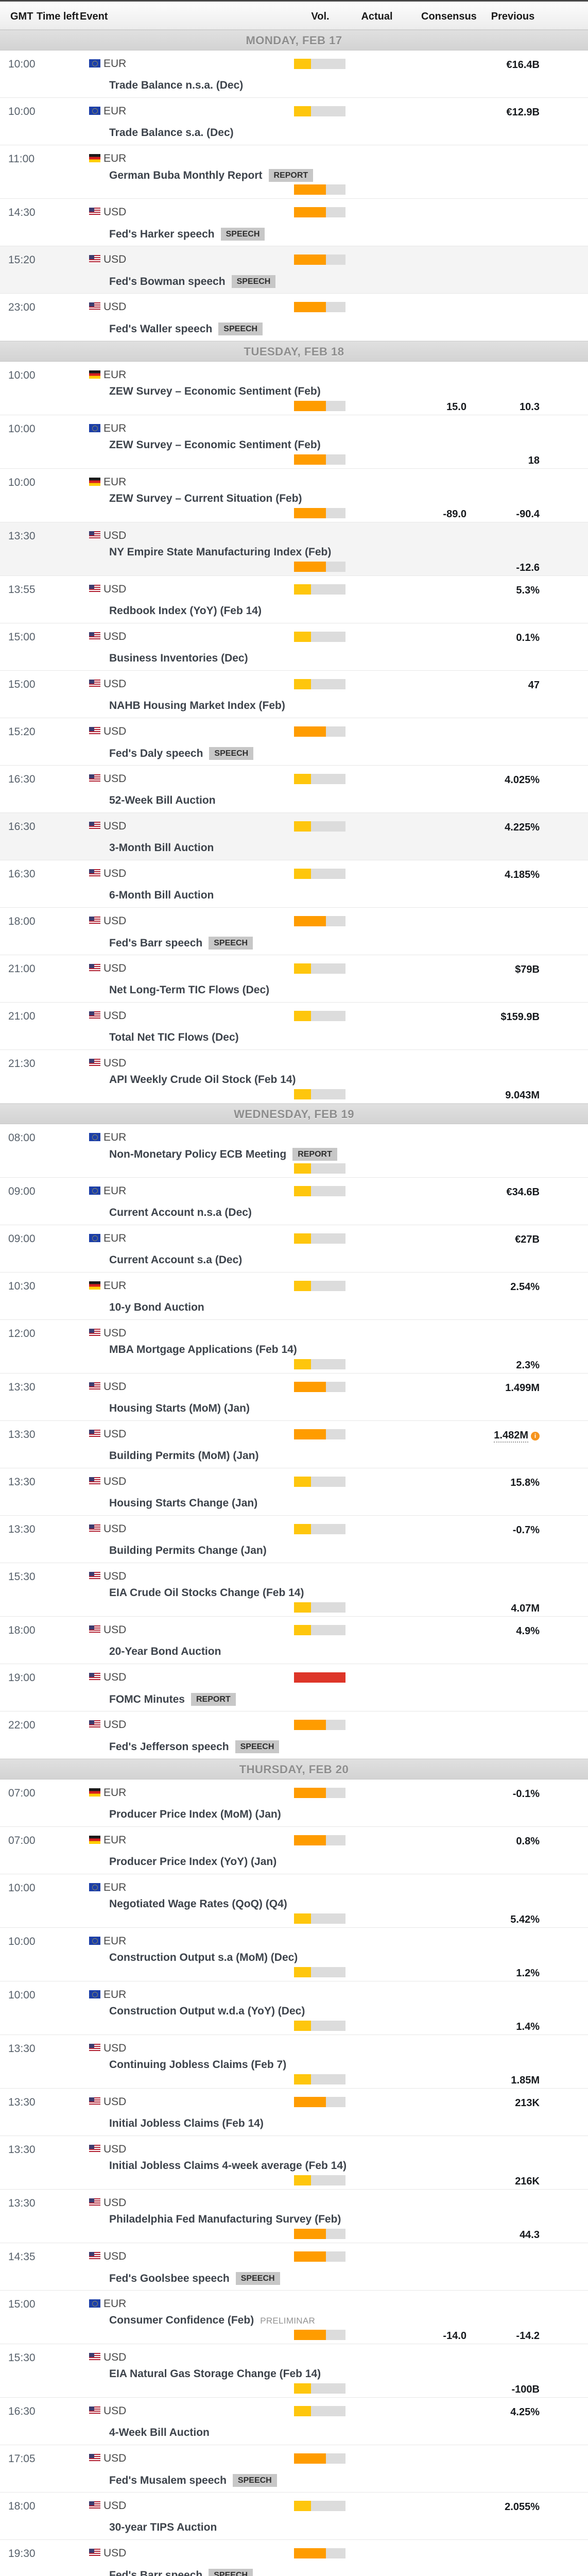  What do you see at coordinates (535, 1436) in the screenshot?
I see `info-icon: i` at bounding box center [535, 1436].